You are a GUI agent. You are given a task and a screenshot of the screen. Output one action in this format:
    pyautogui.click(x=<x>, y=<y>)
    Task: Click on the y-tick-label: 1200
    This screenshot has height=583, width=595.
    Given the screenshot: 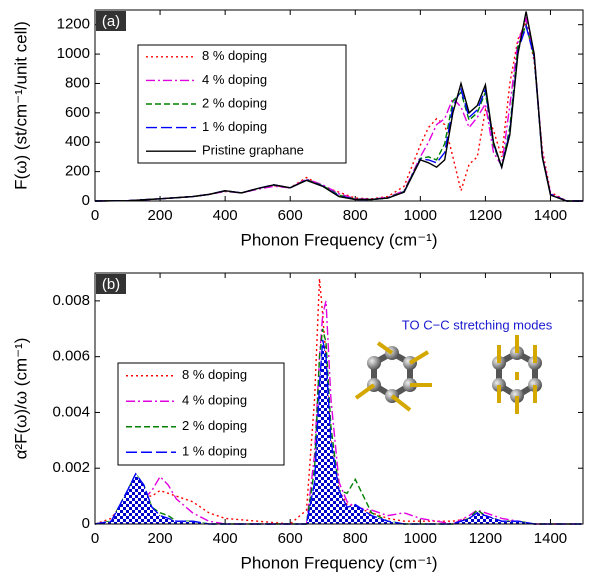 What is the action you would take?
    pyautogui.click(x=73, y=24)
    